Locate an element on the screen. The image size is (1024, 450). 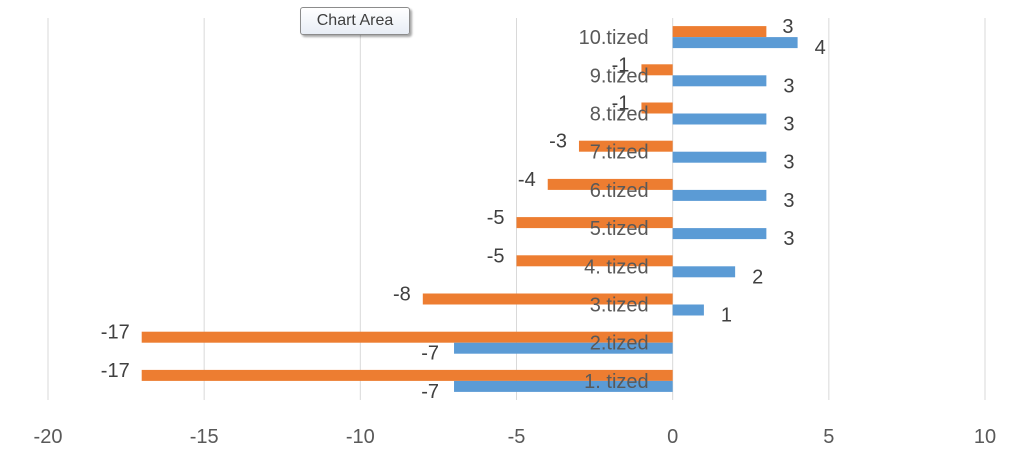
category-label: 1. tized is located at coordinates (616, 382).